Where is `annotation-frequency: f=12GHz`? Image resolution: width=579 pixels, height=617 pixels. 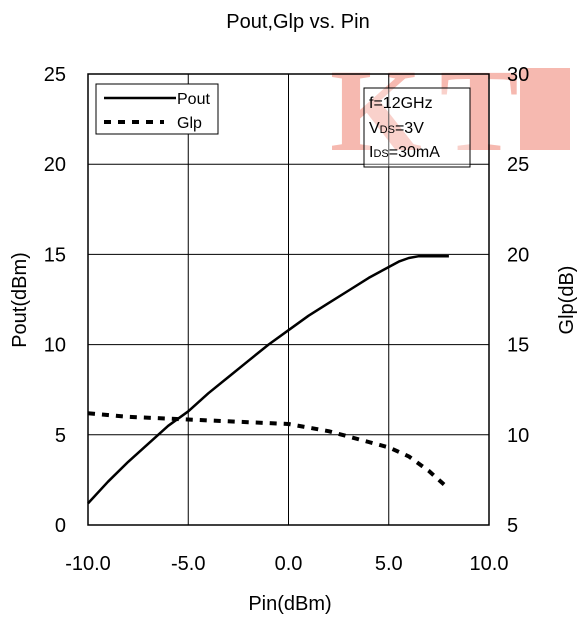
annotation-frequency: f=12GHz is located at coordinates (401, 103).